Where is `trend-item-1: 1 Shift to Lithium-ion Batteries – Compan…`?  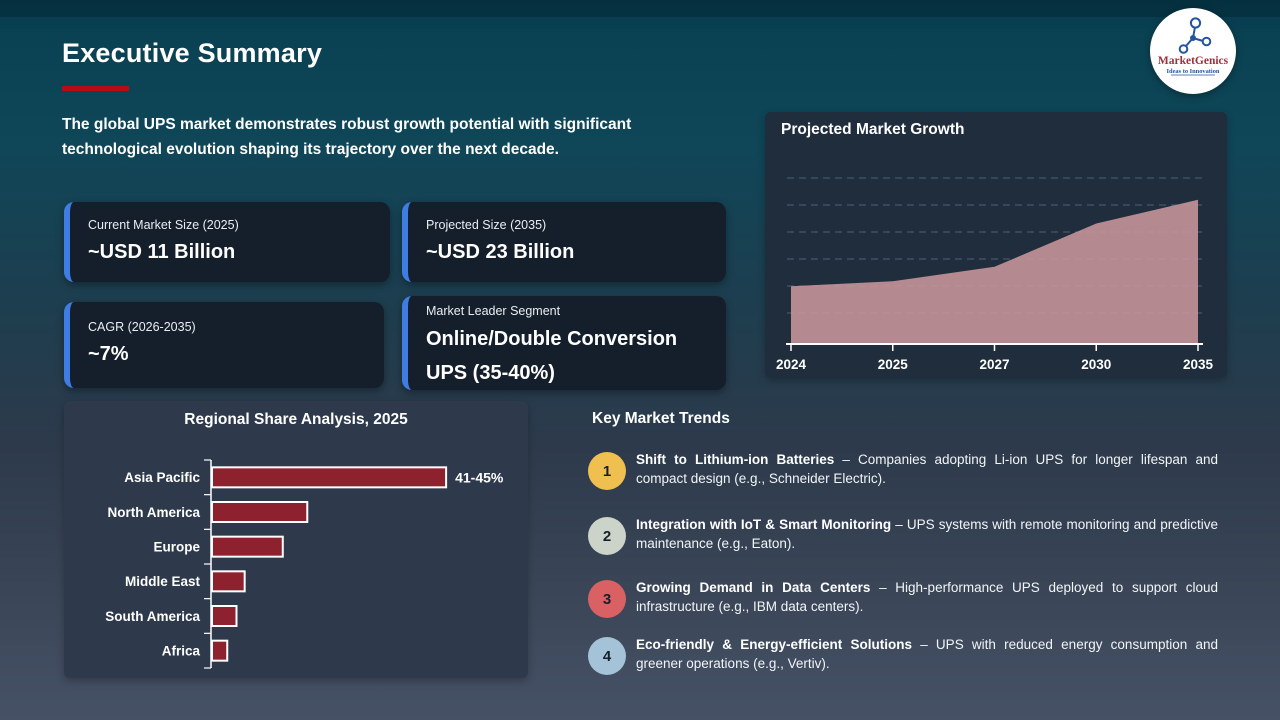 trend-item-1: 1 Shift to Lithium-ion Batteries – Compan… is located at coordinates (903, 470).